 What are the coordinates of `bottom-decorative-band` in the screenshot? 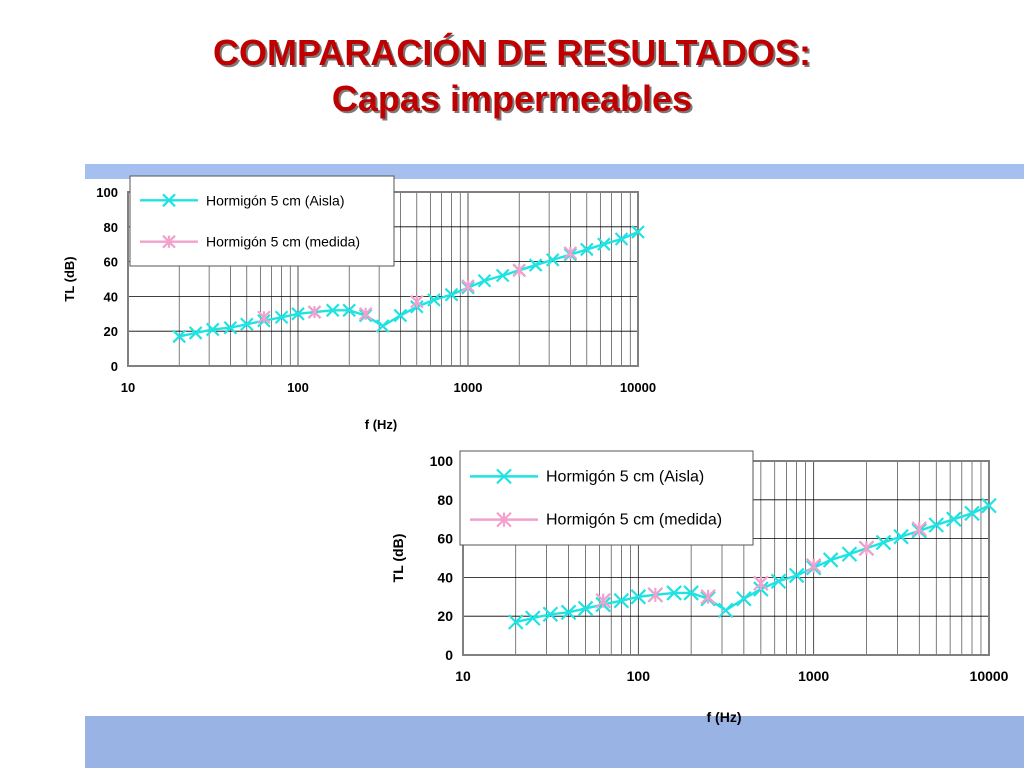 It's located at (554, 742).